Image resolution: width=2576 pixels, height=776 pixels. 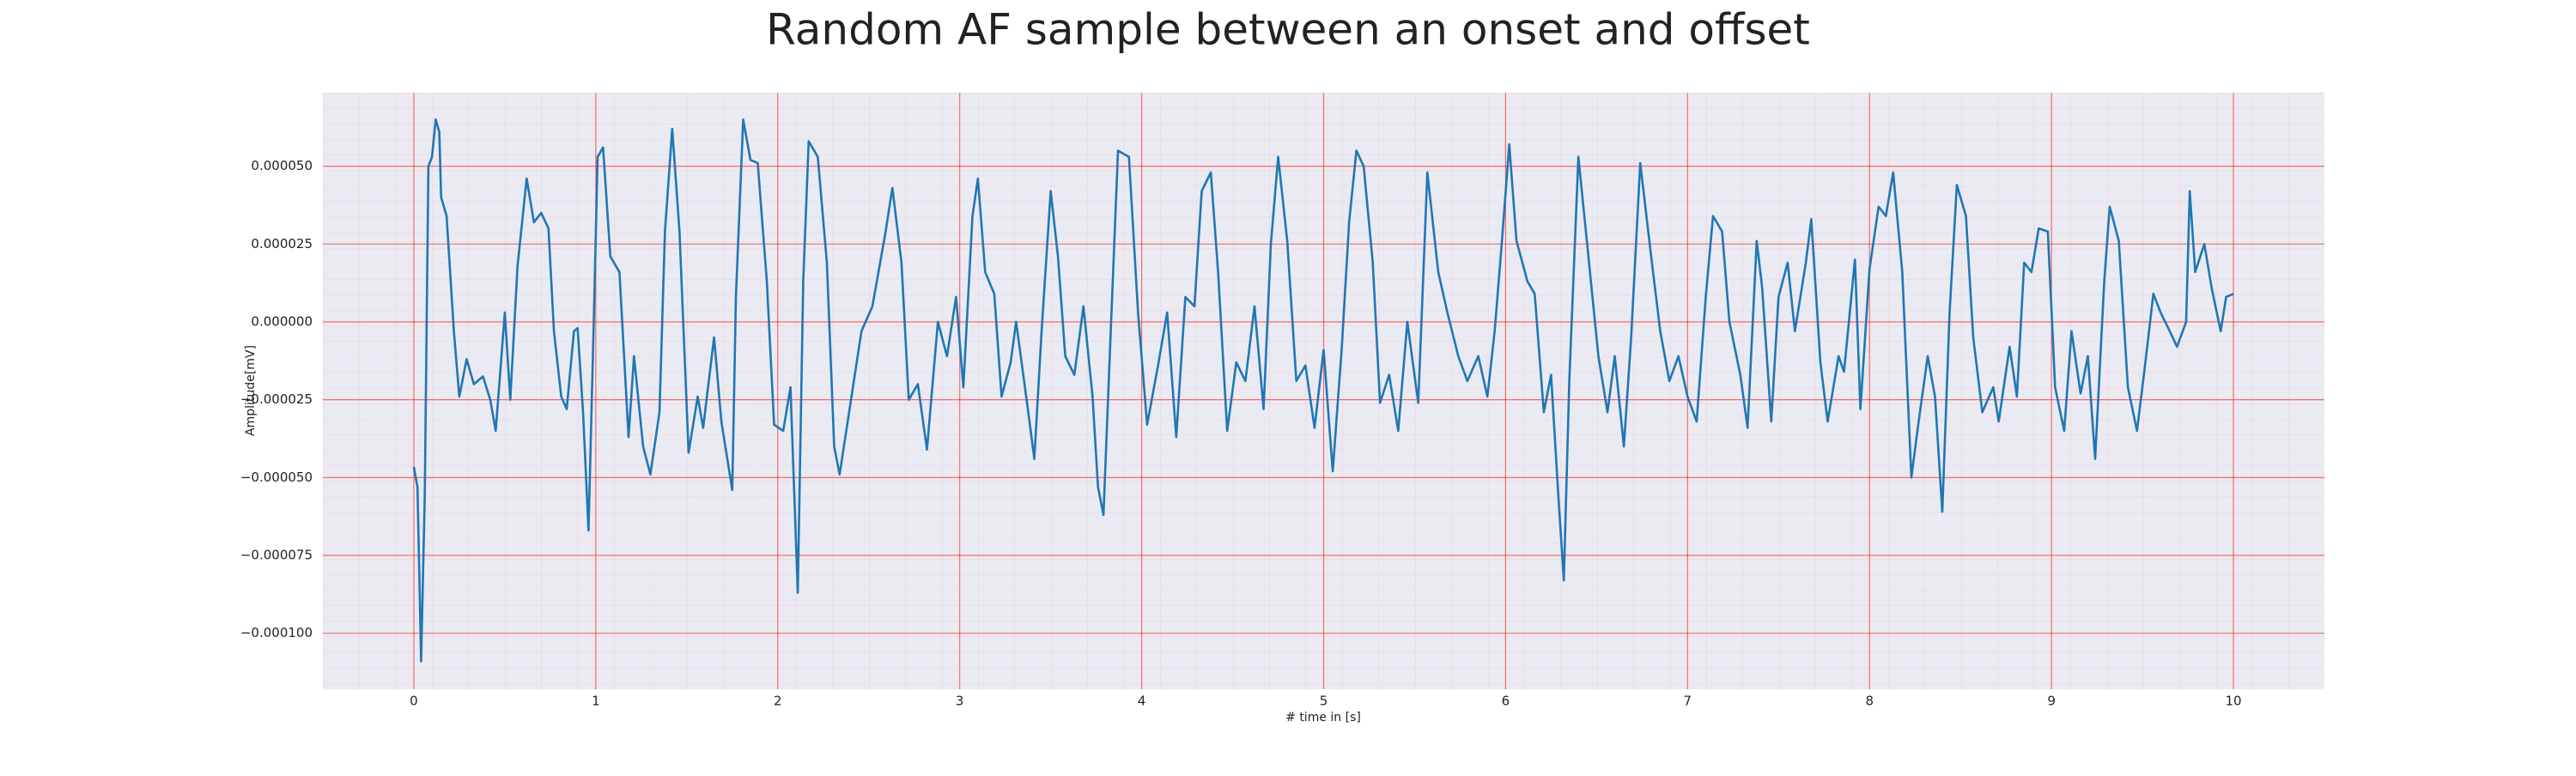 I want to click on x-tick-label: 5, so click(x=1324, y=701).